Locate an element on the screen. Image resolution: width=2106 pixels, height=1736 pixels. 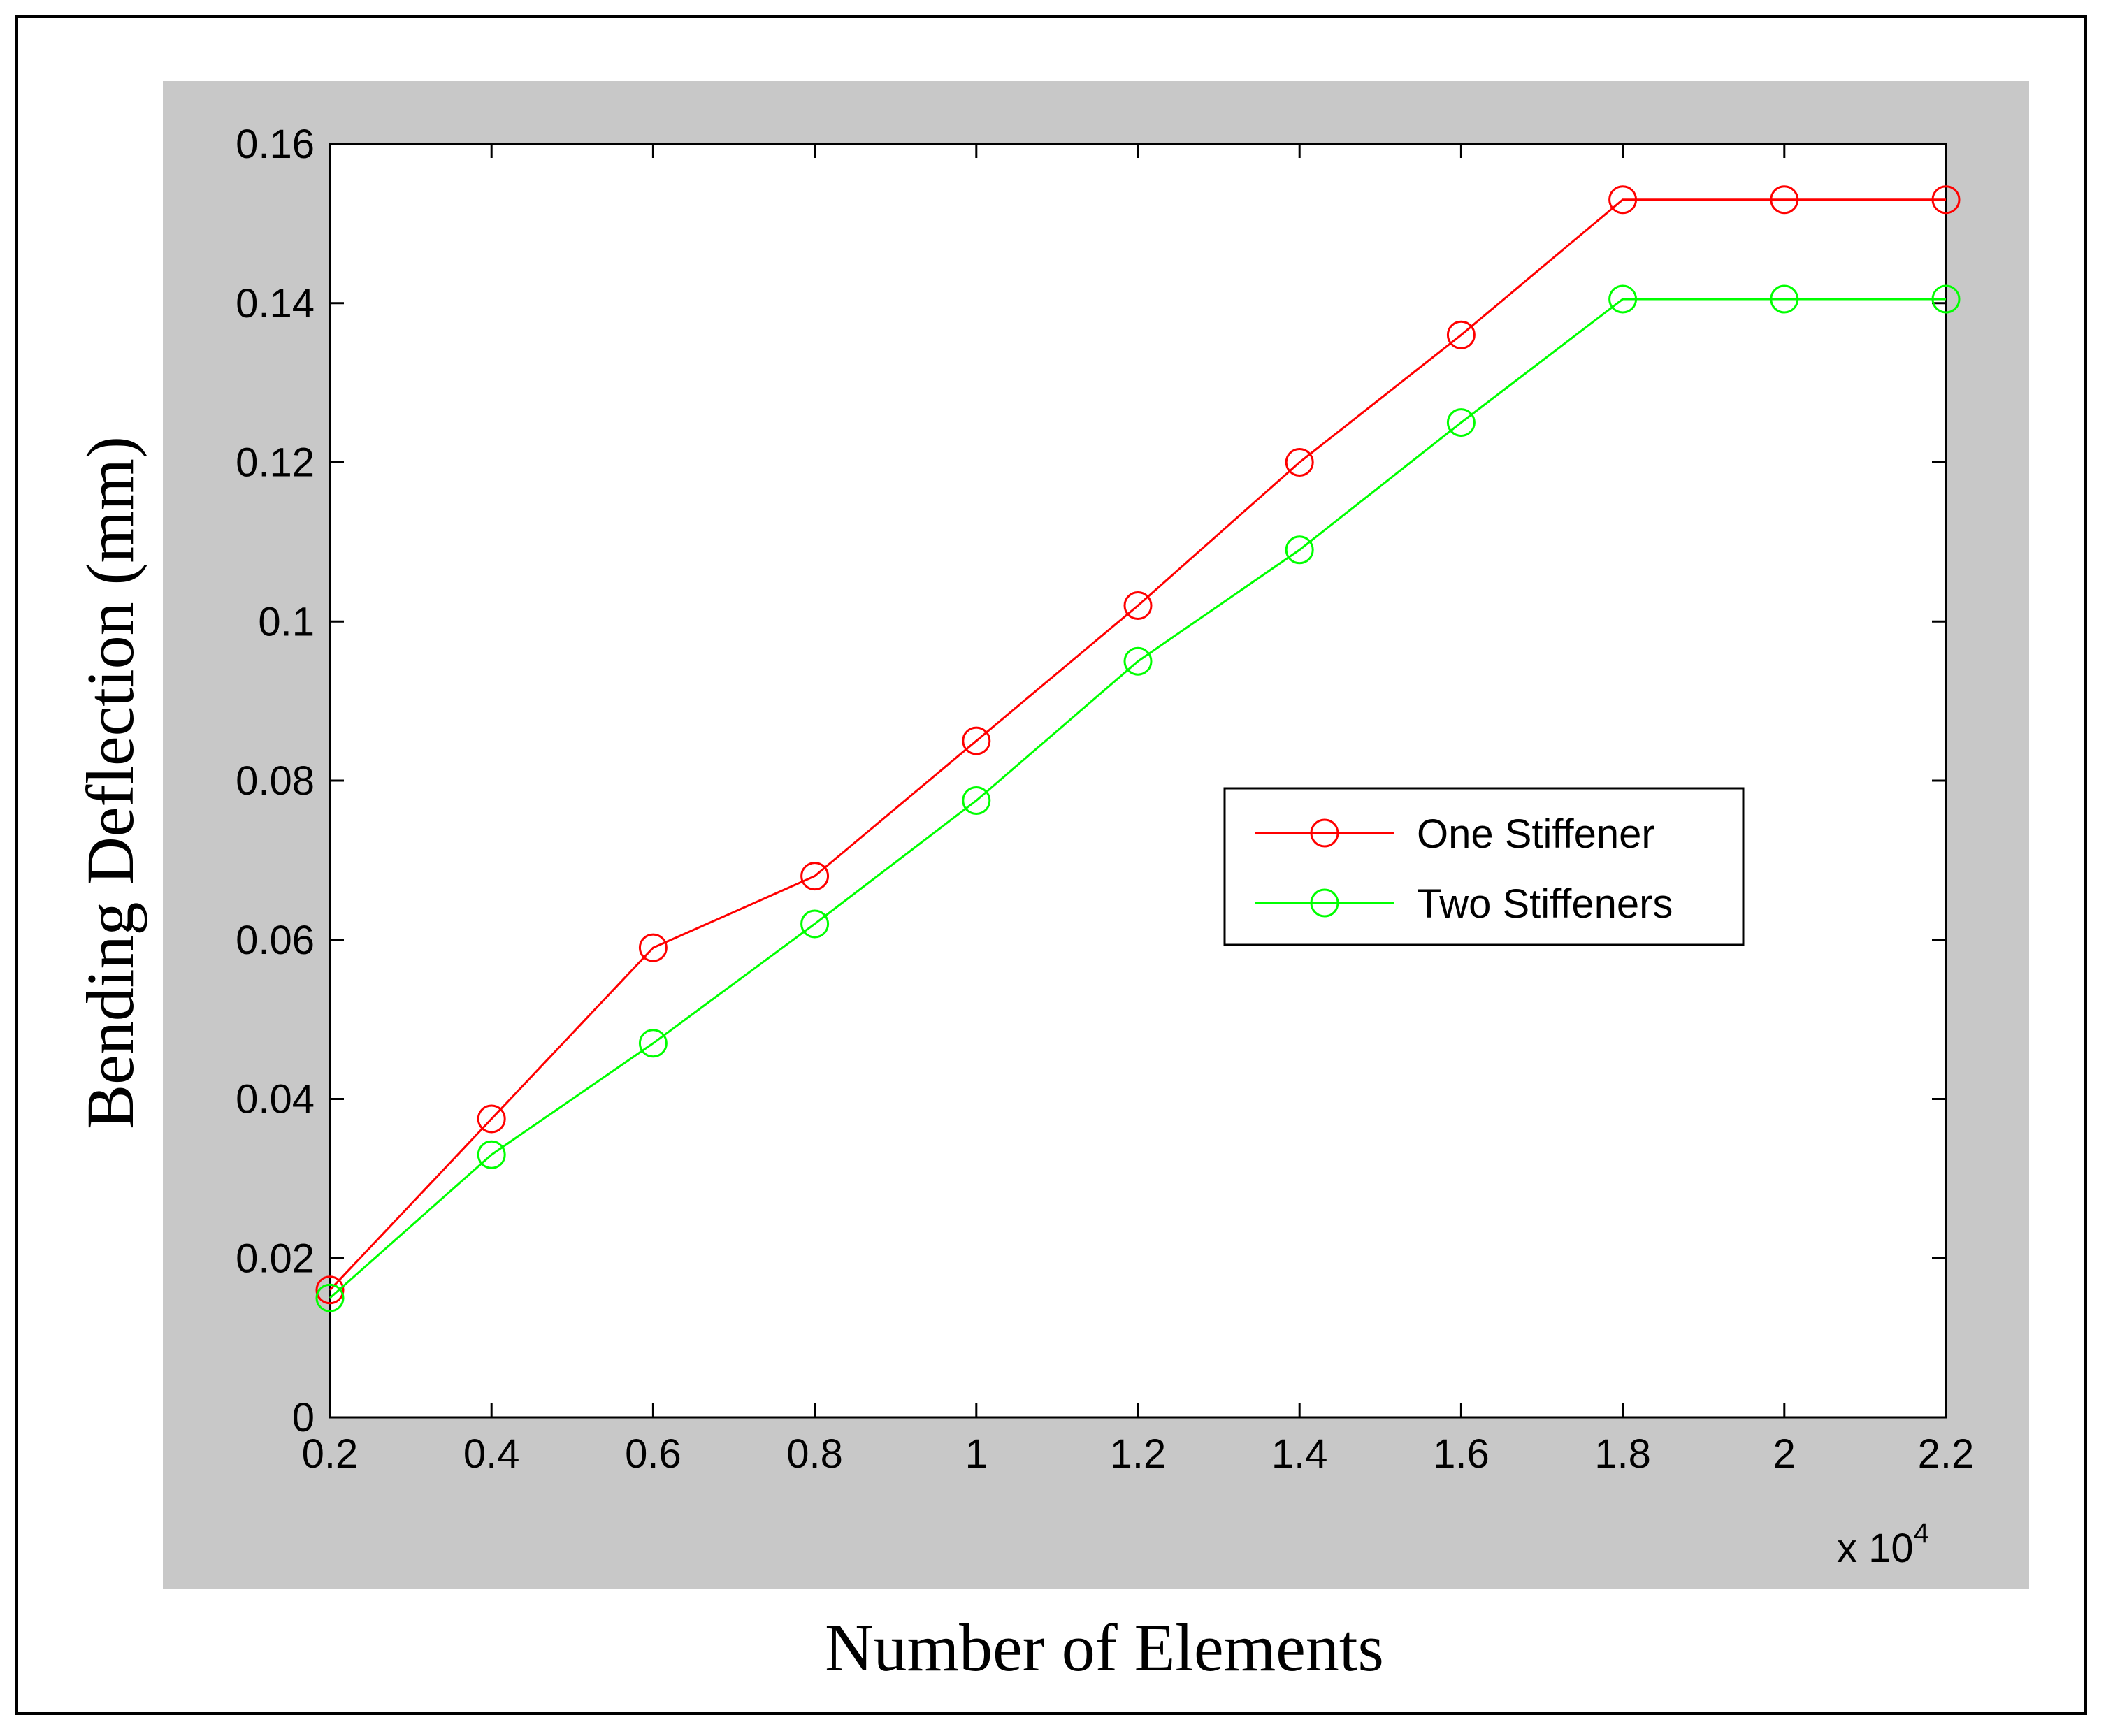
x-axis-title: Number of Elements is located at coordinates (1104, 1647).